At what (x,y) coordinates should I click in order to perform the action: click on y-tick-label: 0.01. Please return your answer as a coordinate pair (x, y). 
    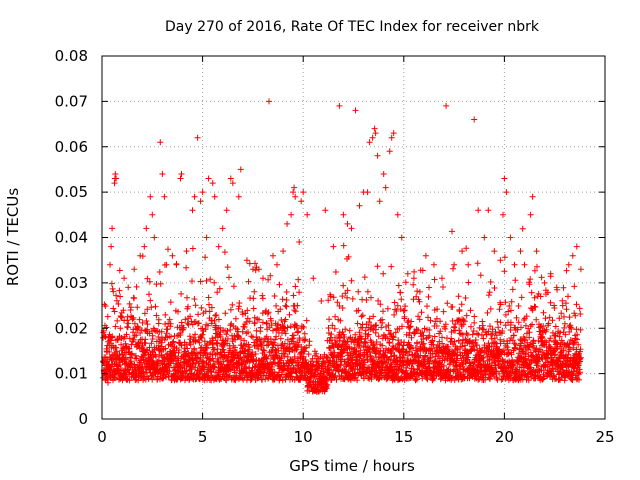
    Looking at the image, I should click on (71, 374).